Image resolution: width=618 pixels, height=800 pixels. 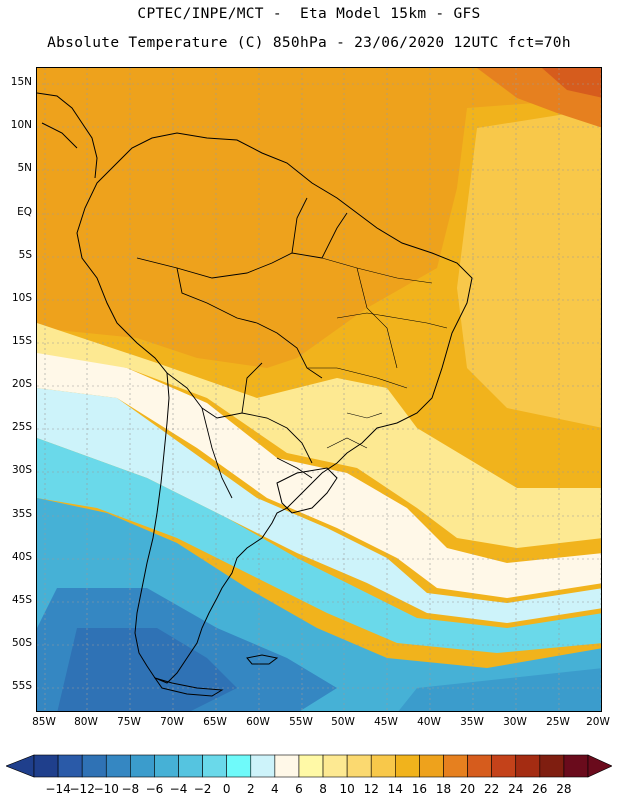 What do you see at coordinates (301, 722) in the screenshot?
I see `lon-label-55w: 55W` at bounding box center [301, 722].